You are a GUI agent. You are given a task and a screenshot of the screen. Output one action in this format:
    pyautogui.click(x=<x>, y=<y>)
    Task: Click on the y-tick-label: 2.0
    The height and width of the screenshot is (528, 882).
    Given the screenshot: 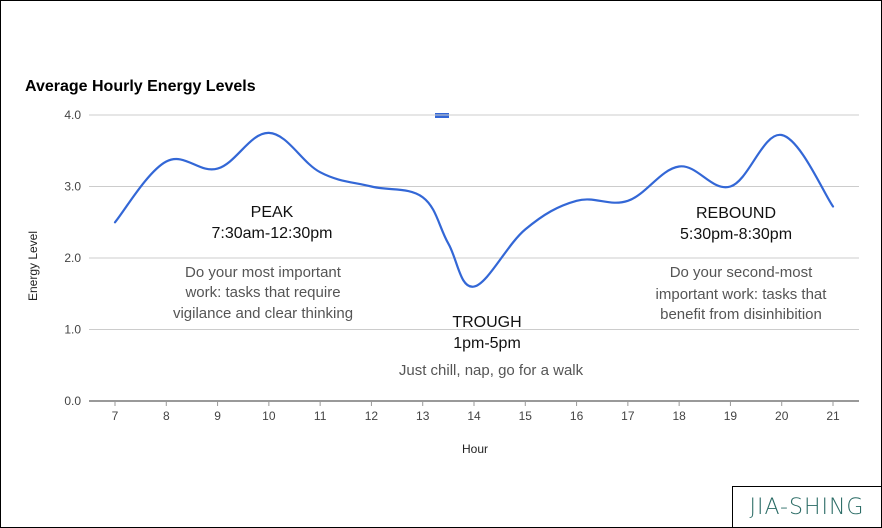 What is the action you would take?
    pyautogui.click(x=72, y=258)
    